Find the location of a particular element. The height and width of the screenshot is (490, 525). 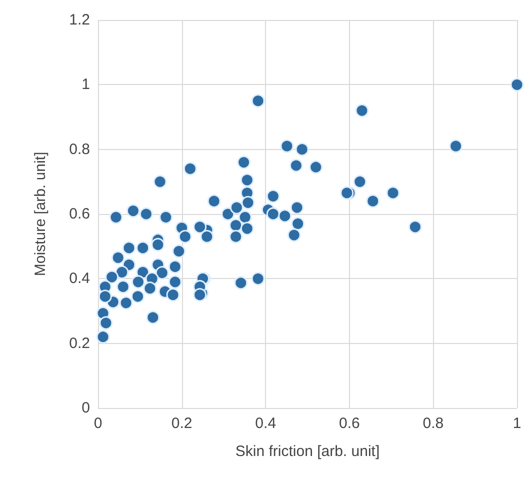

y-tick-label: 1.2 is located at coordinates (79, 20).